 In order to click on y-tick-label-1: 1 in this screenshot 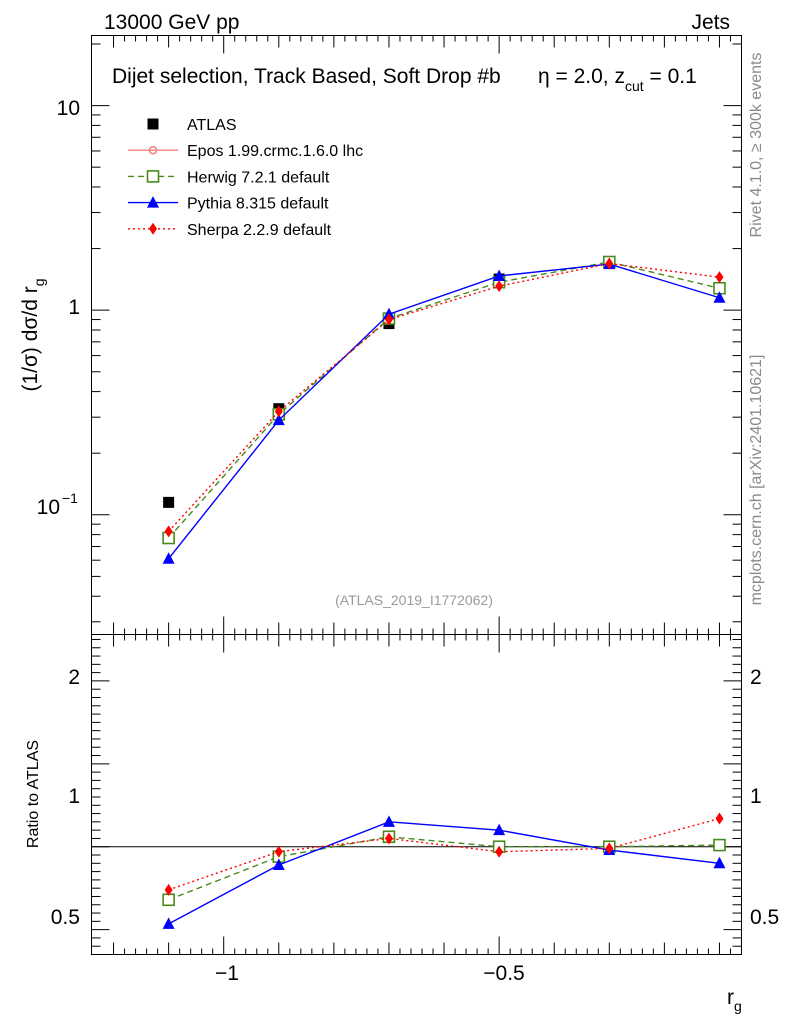, I will do `click(74, 307)`.